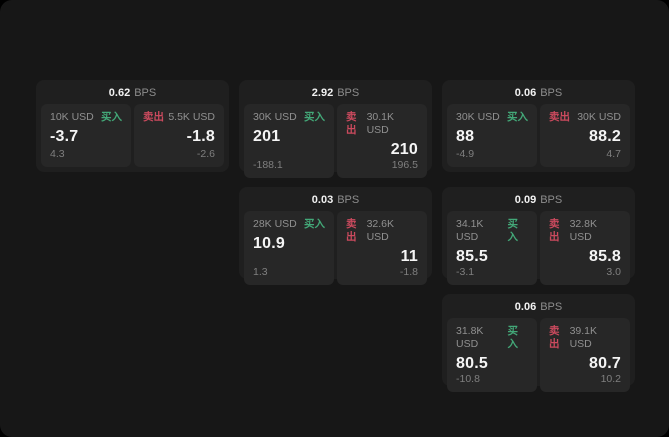  I want to click on buy-amount: 10K USD, so click(72, 117).